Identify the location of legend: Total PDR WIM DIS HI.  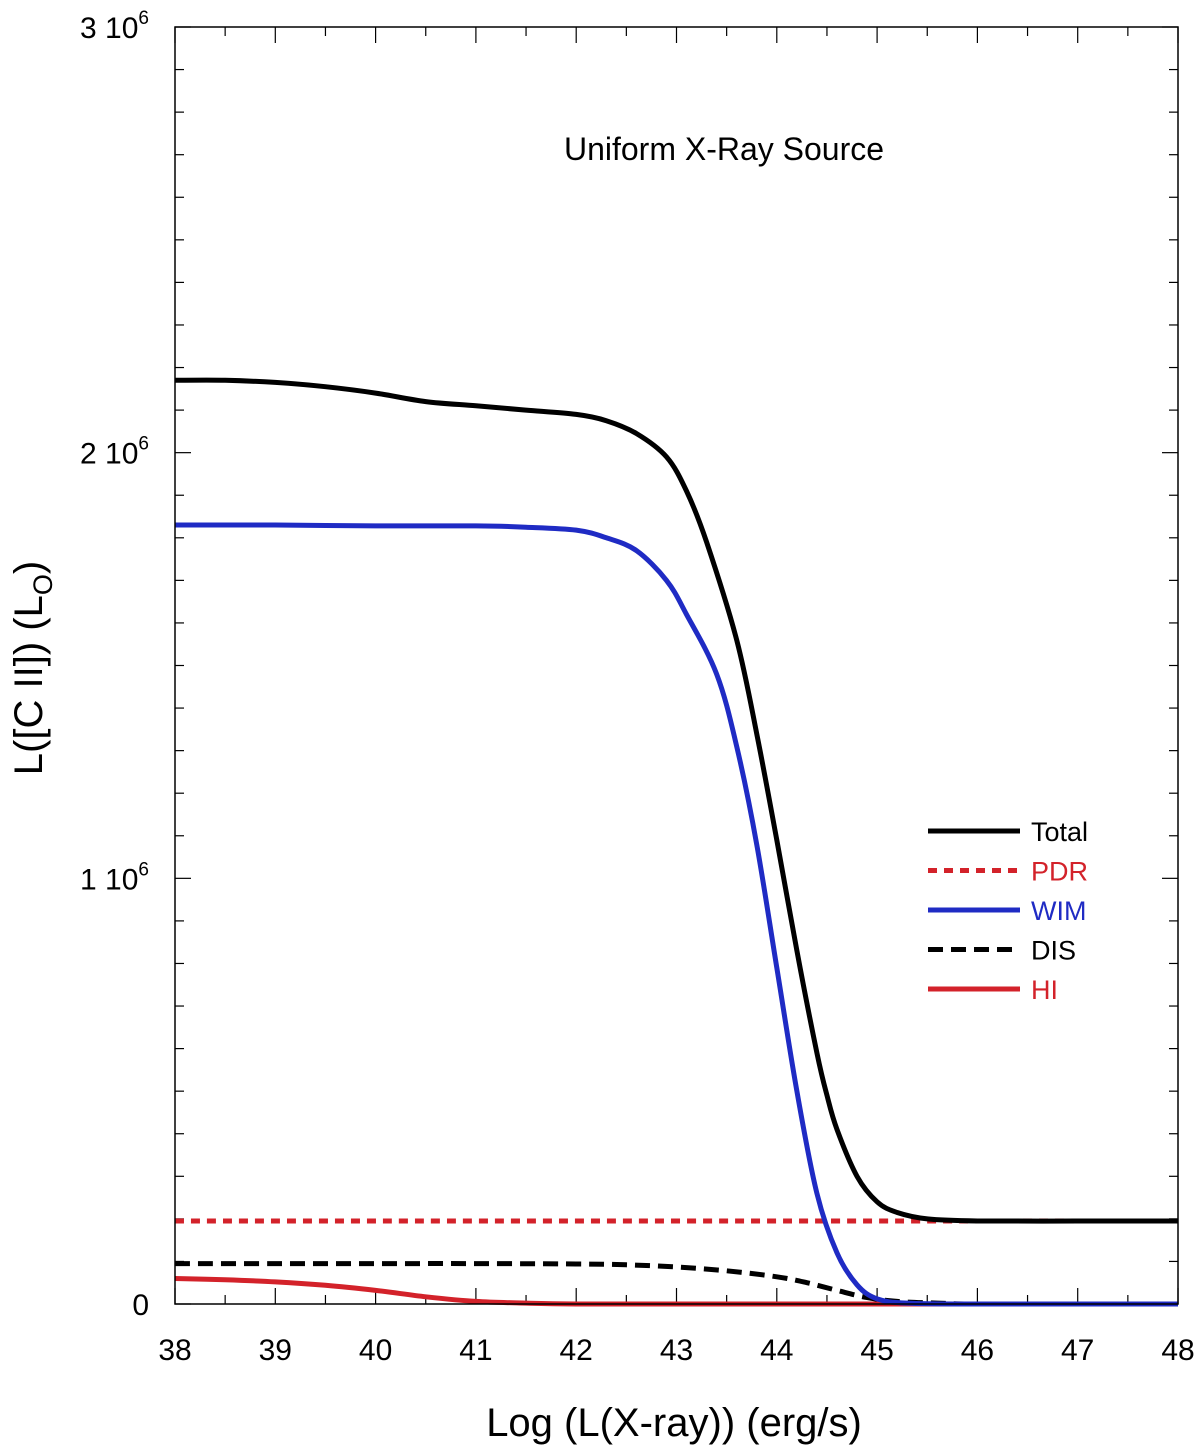
(1008, 911).